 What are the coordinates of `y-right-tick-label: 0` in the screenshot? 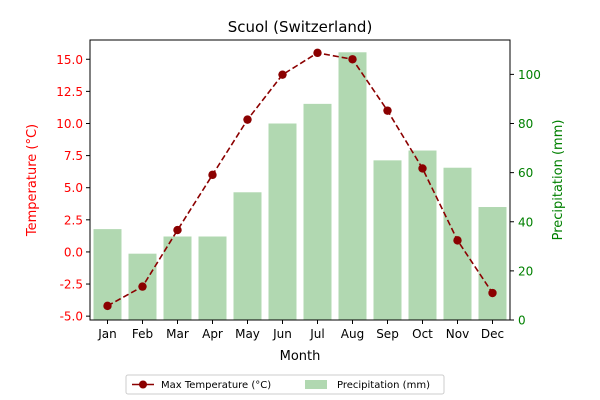 It's located at (522, 321).